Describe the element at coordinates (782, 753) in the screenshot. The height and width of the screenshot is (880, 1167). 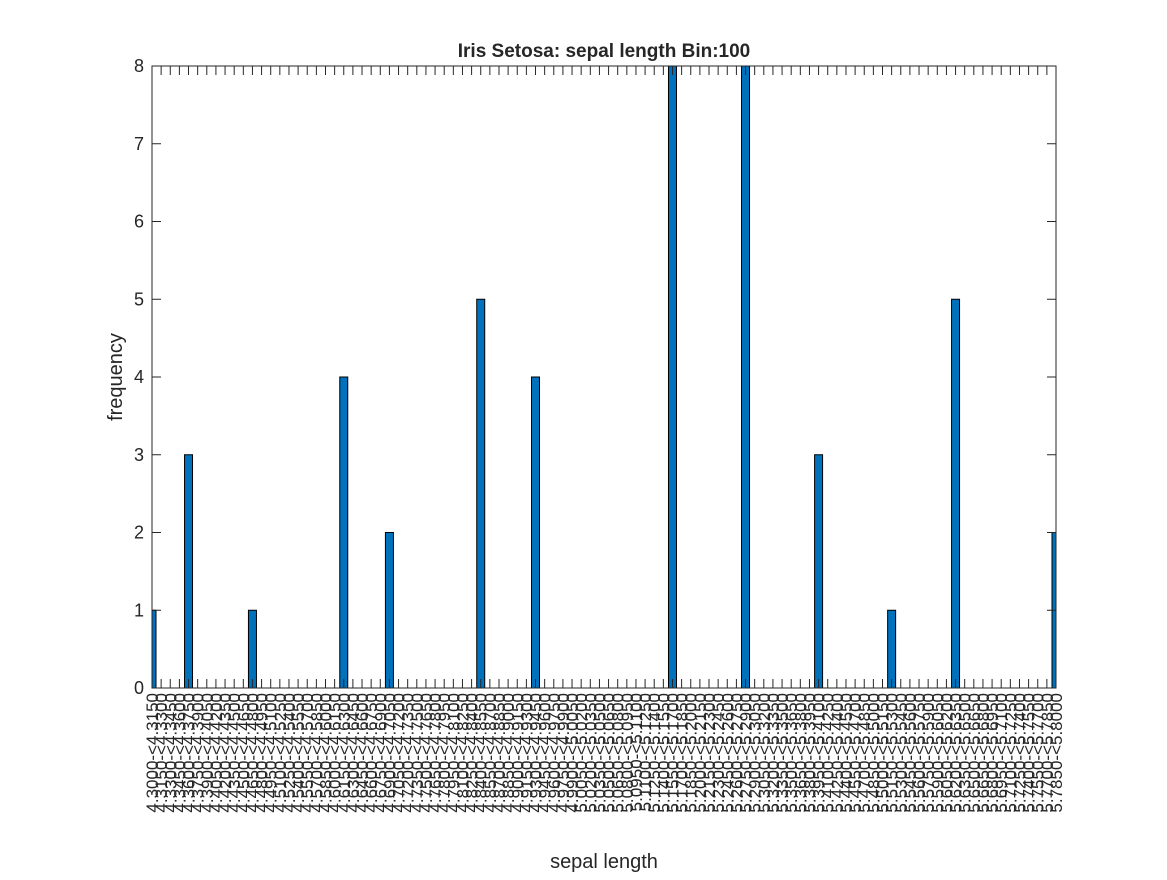
I see `x-tick-label: 5.3350-<5.3500` at that location.